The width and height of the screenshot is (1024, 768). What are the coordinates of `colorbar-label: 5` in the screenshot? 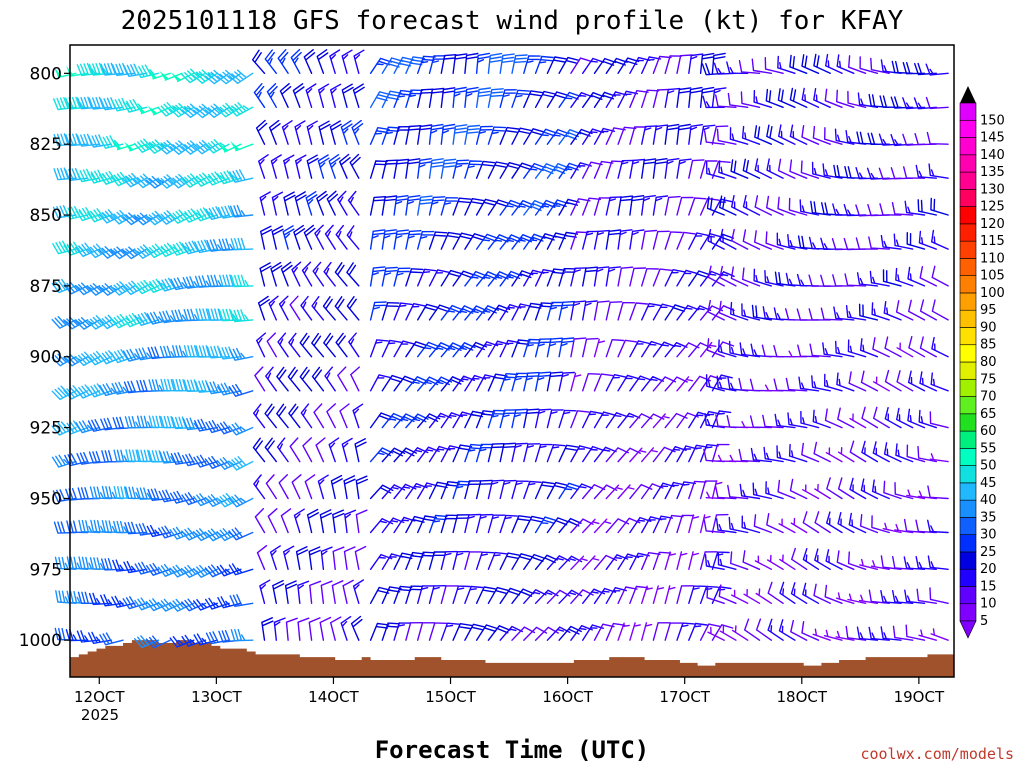 It's located at (984, 621).